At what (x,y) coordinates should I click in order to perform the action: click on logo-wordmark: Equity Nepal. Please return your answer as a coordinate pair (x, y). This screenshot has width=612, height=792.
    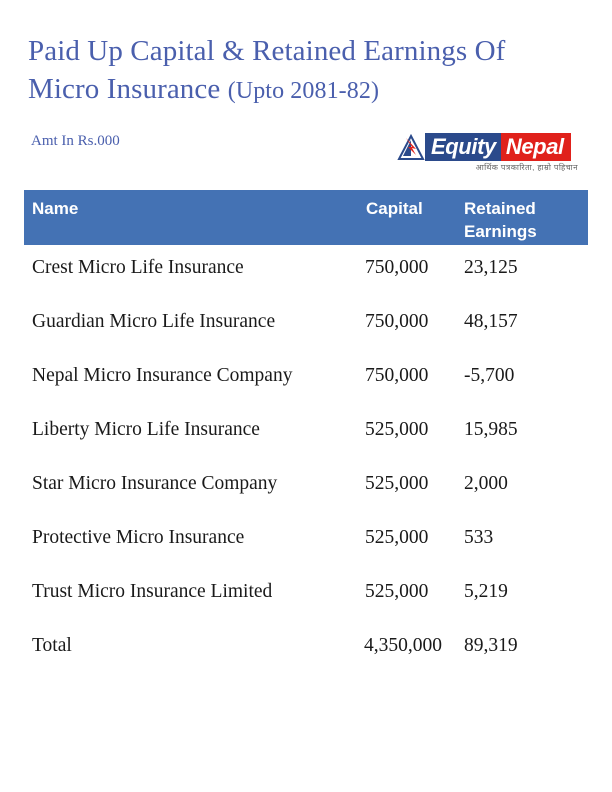
    Looking at the image, I should click on (498, 147).